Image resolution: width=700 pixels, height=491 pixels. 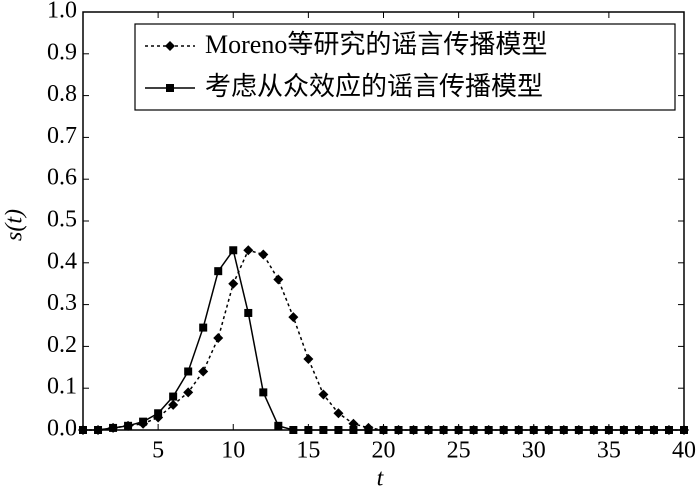 I want to click on y-tick-label: 0.7, so click(x=62, y=136).